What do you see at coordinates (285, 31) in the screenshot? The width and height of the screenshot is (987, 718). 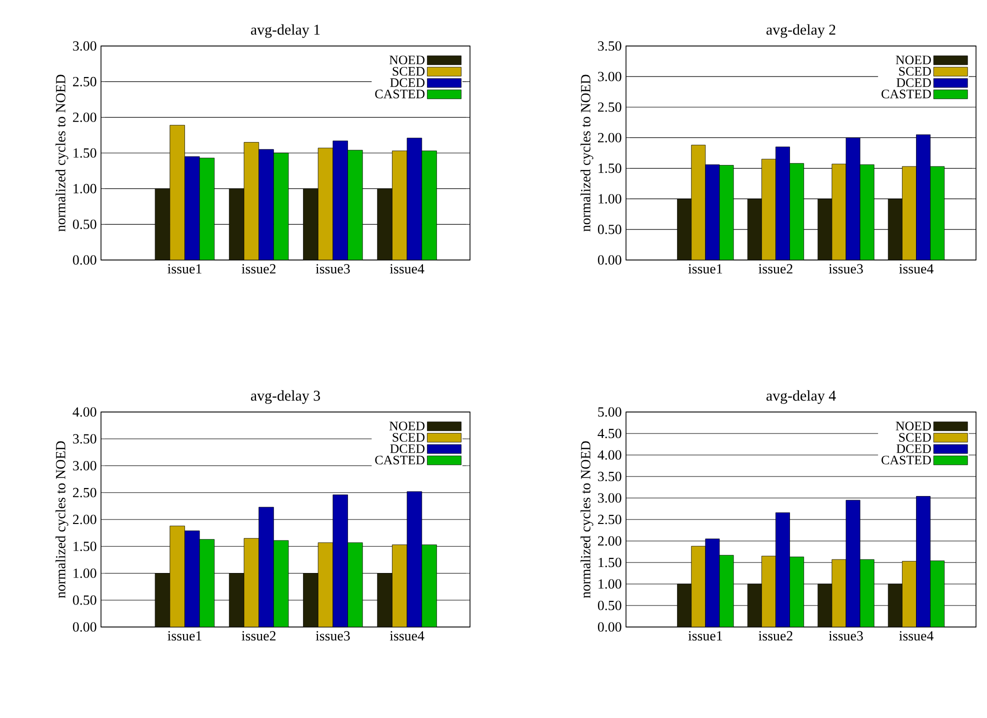 I see `chart-title: avg-delay 1` at bounding box center [285, 31].